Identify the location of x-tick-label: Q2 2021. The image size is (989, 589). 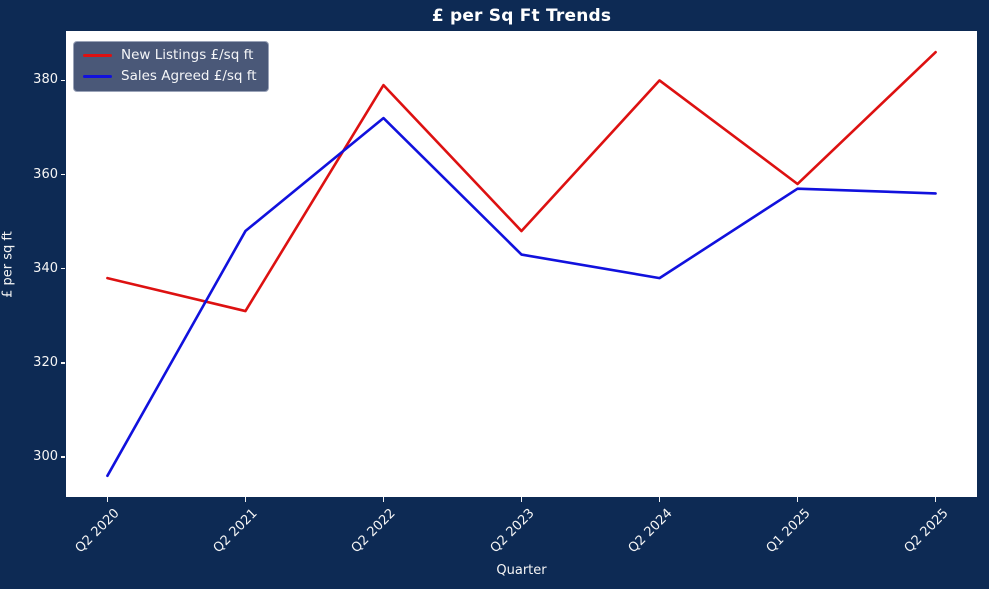
(236, 531).